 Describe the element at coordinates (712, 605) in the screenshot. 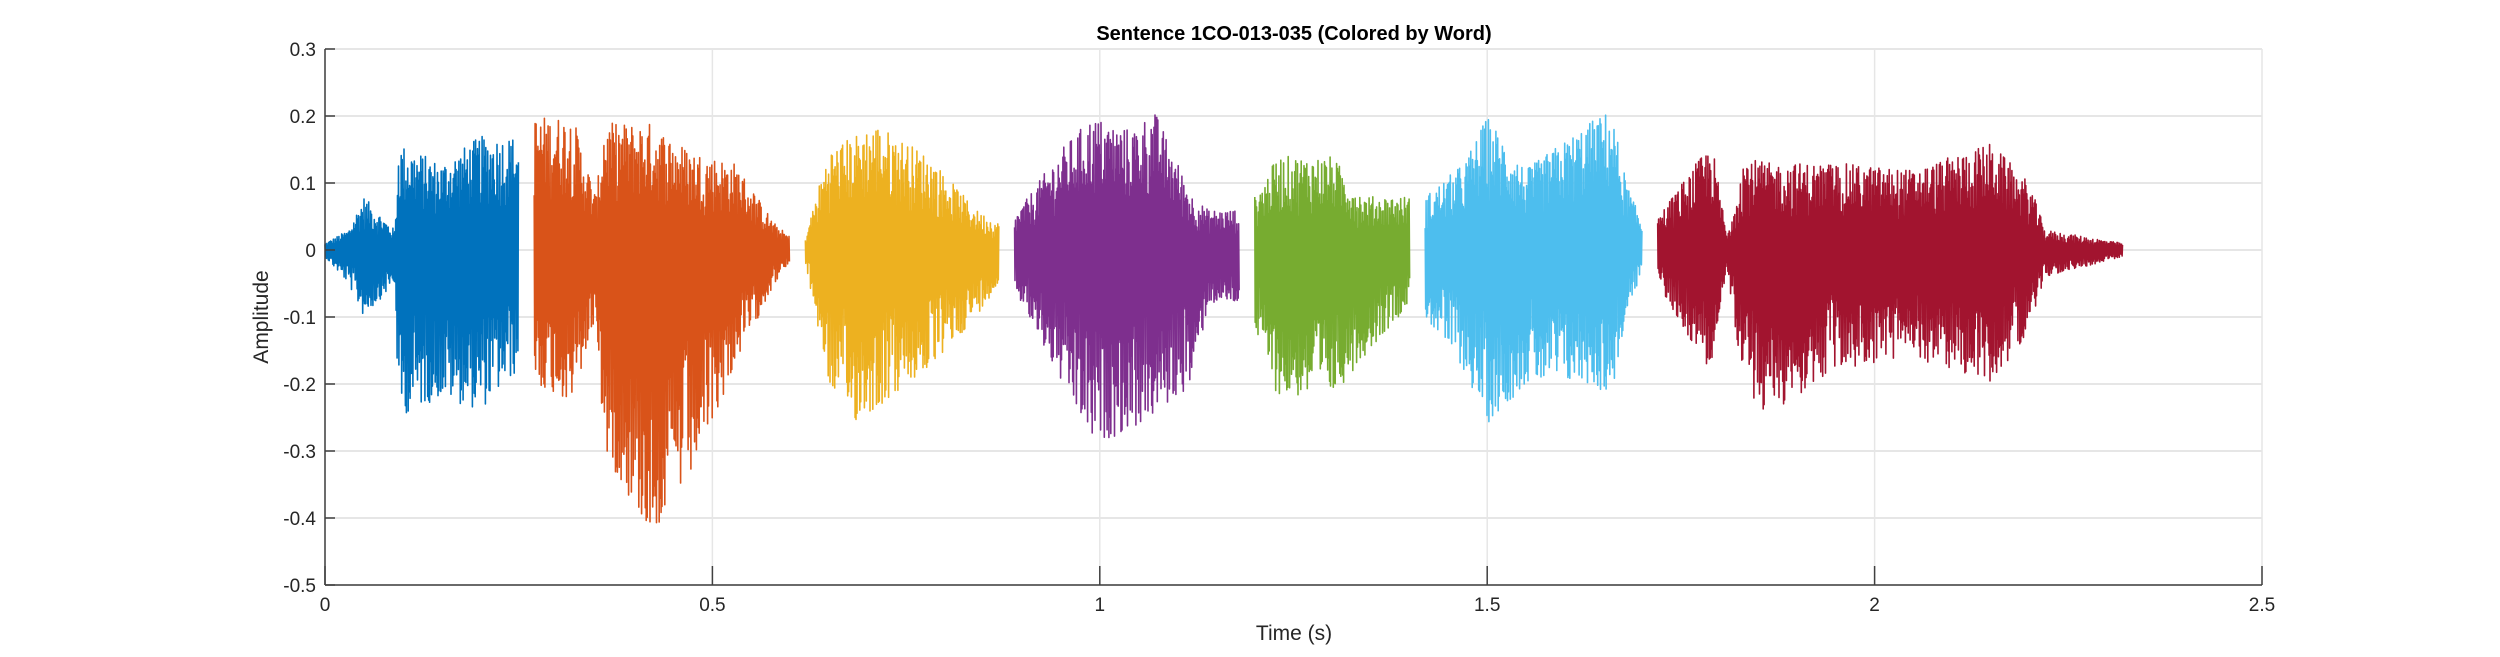

I see `x-tick-label: 0.5` at that location.